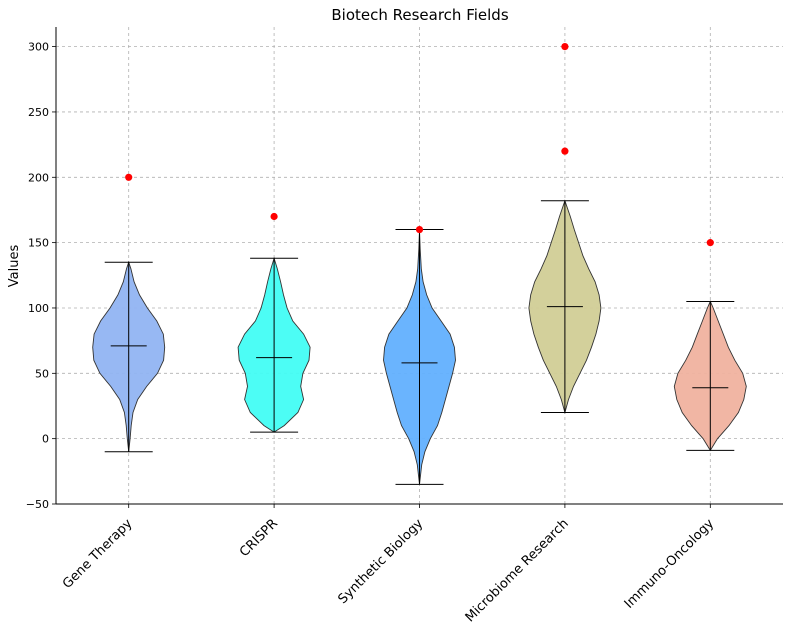 The height and width of the screenshot is (631, 790). Describe the element at coordinates (38, 177) in the screenshot. I see `y-tick-label: 200` at that location.